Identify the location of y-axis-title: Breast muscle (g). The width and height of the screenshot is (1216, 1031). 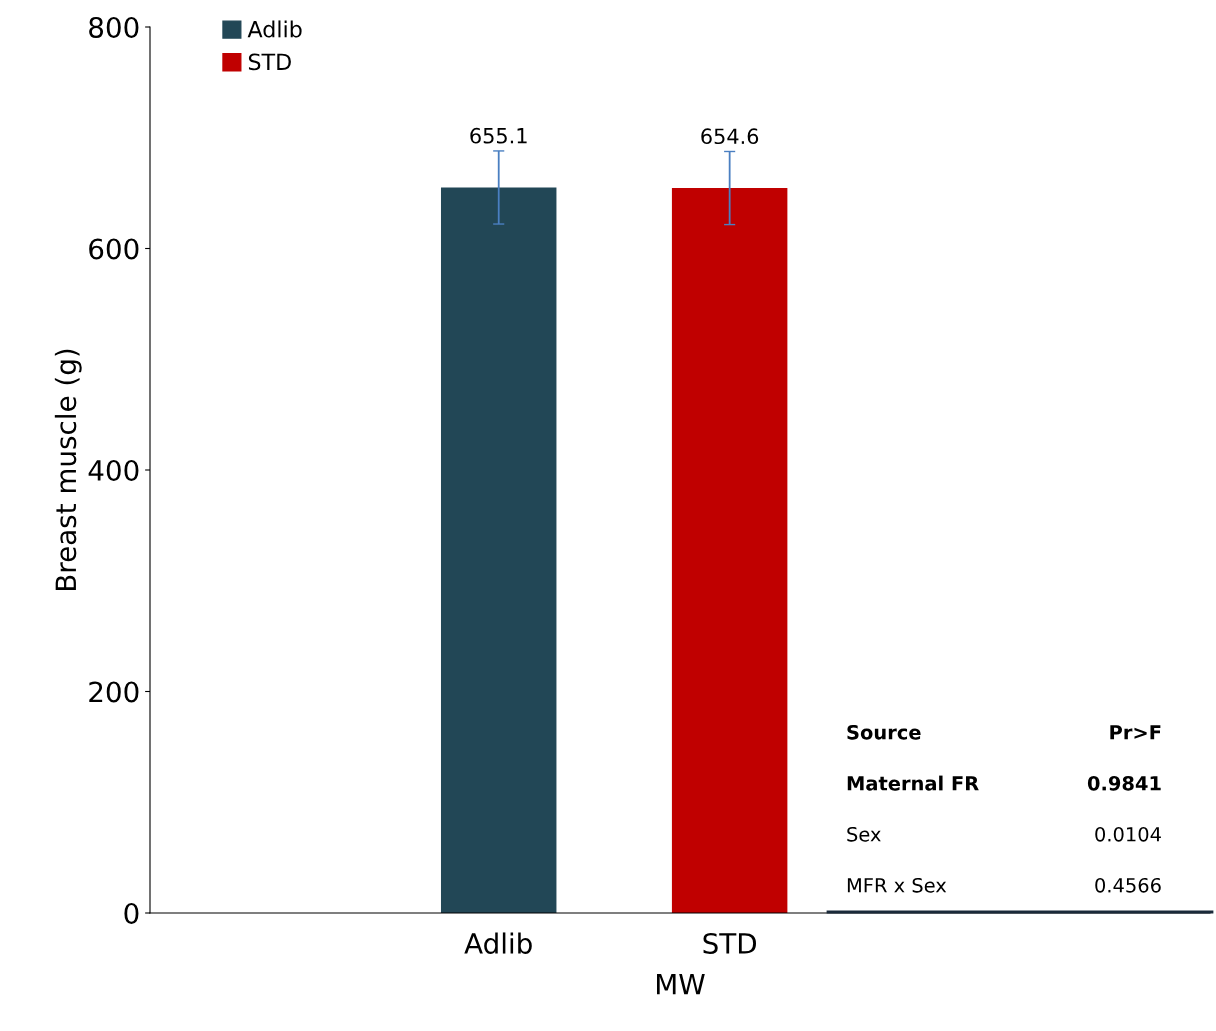
(68, 470).